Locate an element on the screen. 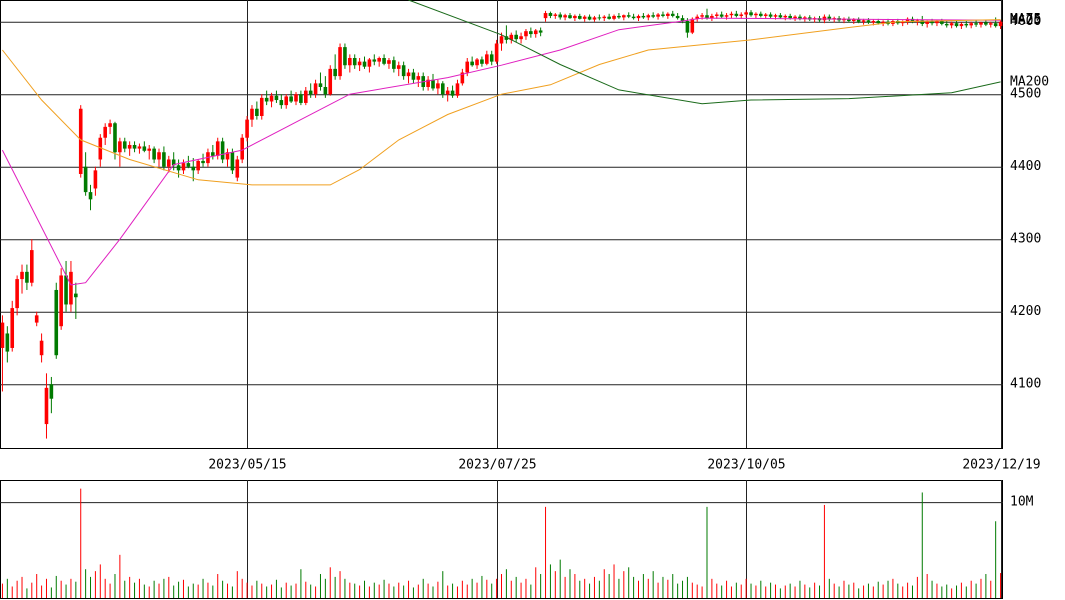 This screenshot has width=1065, height=600. y-tick-label: 4100 is located at coordinates (1025, 384).